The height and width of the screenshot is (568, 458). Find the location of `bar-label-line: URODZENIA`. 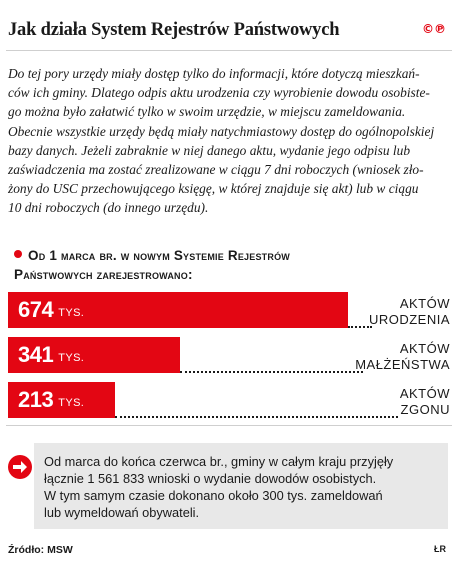

bar-label-line: URODZENIA is located at coordinates (409, 319).